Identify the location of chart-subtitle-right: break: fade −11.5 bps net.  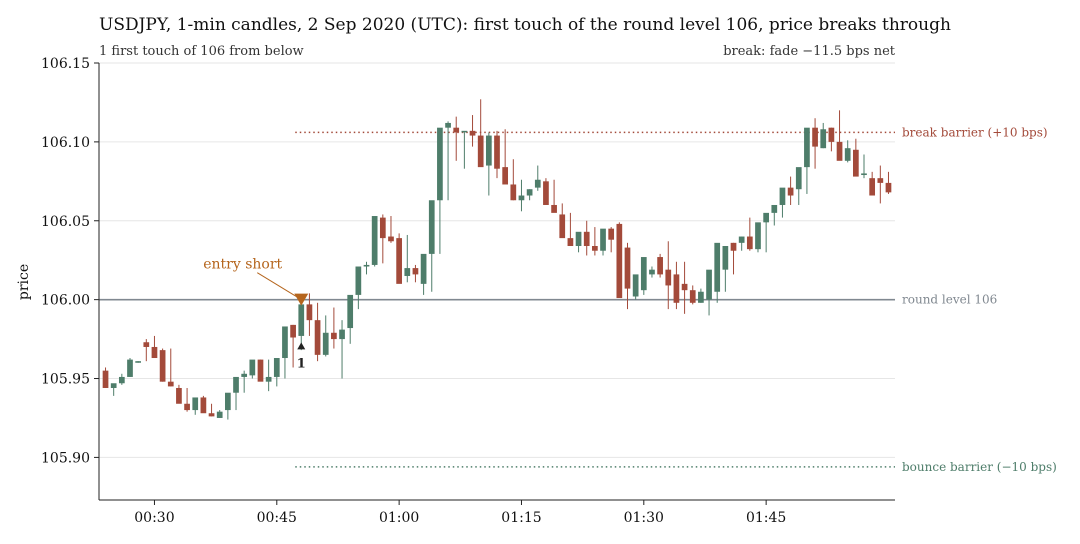
(809, 51).